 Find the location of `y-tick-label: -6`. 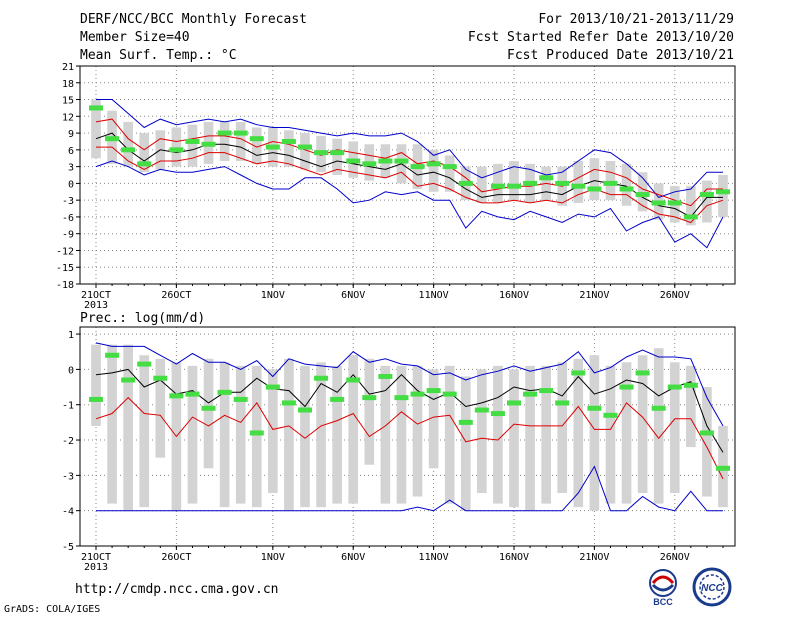

y-tick-label: -6 is located at coordinates (68, 218).